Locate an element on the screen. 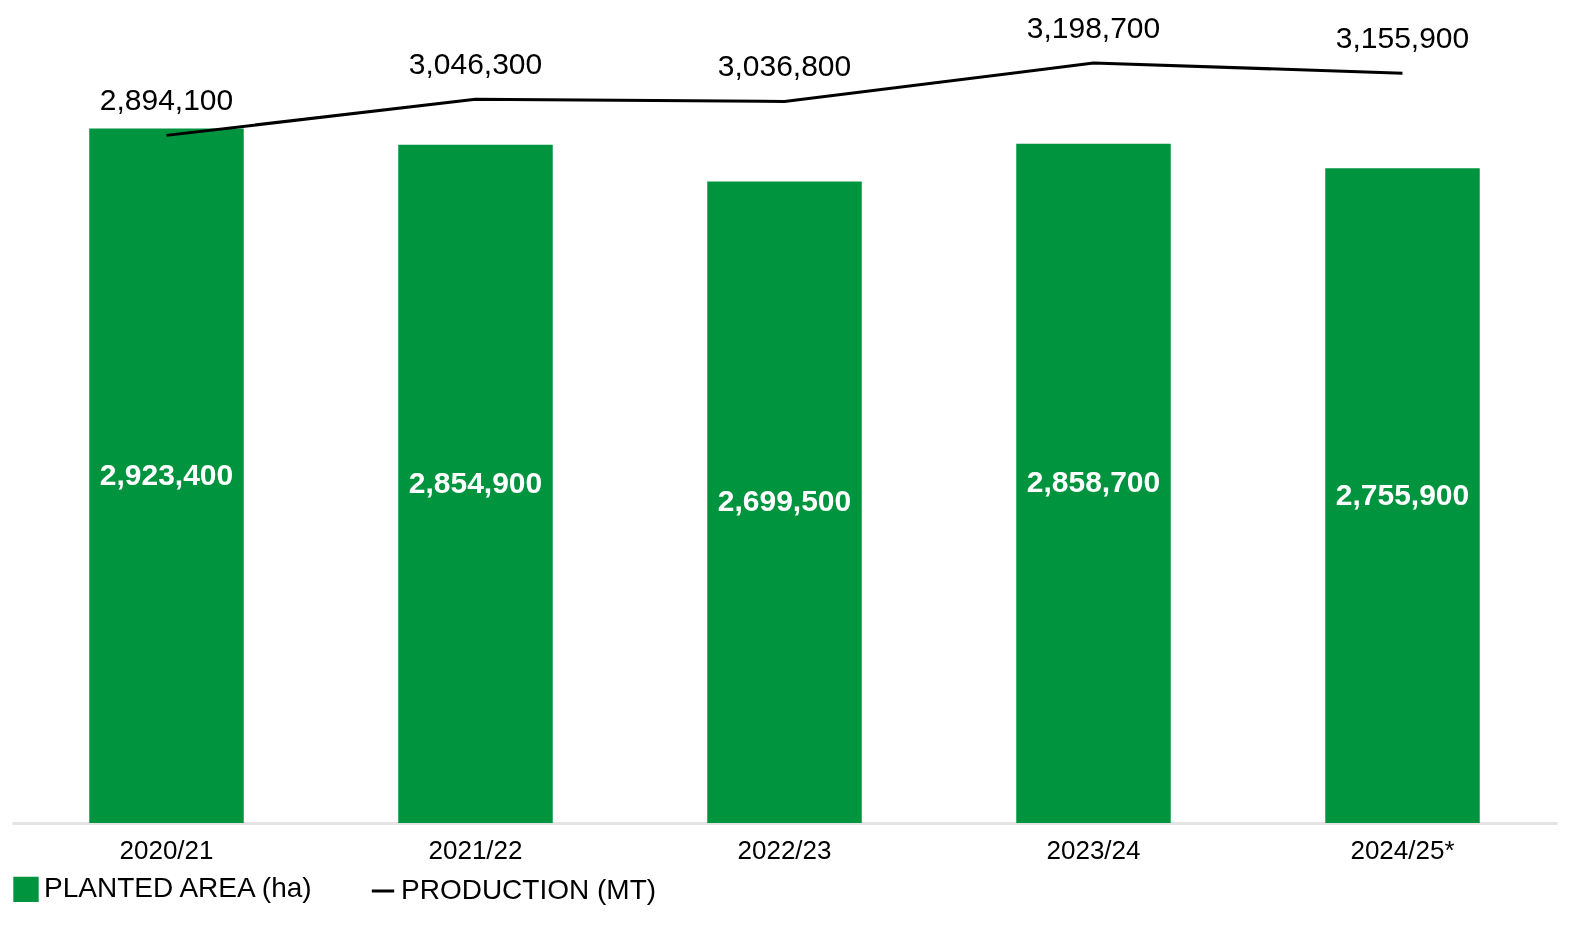  data-label: 2,858,700 is located at coordinates (1093, 482).